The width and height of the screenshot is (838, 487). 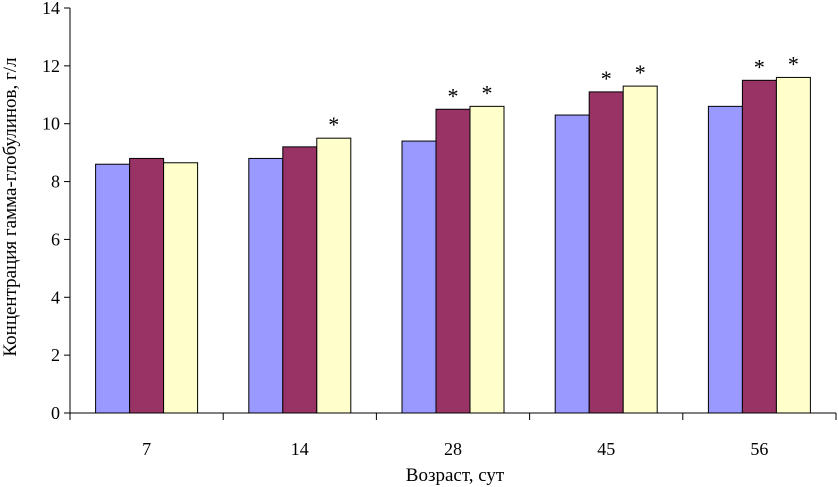 I want to click on x-tick-label: 56, so click(x=759, y=449).